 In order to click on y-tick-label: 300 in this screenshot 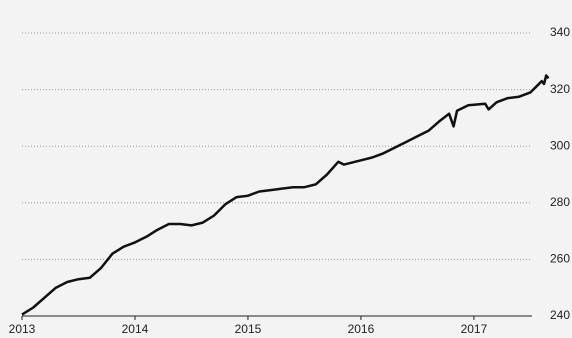, I will do `click(560, 145)`.